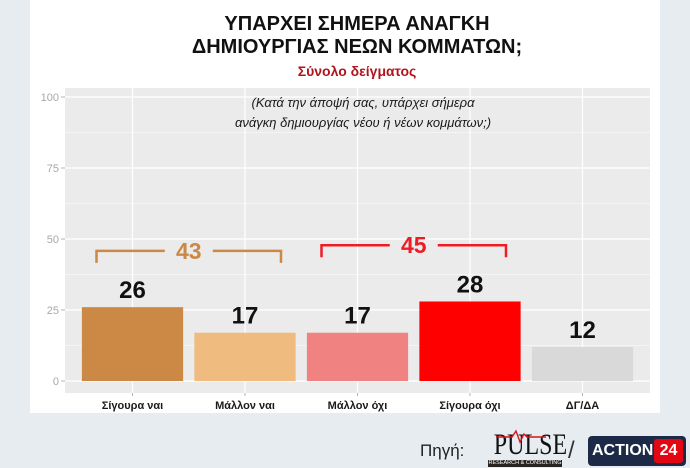  What do you see at coordinates (668, 451) in the screenshot?
I see `action24-logo-number: 24` at bounding box center [668, 451].